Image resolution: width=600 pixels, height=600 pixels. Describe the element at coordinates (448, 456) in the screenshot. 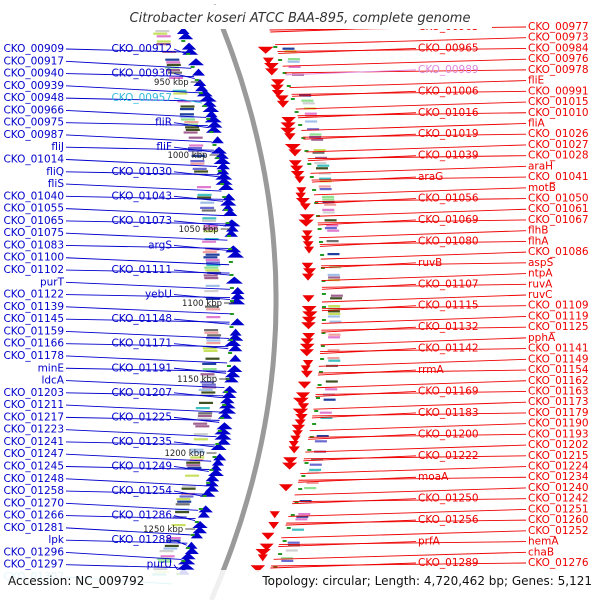

I see `gene-label-cko-01222: CKO_01222` at that location.